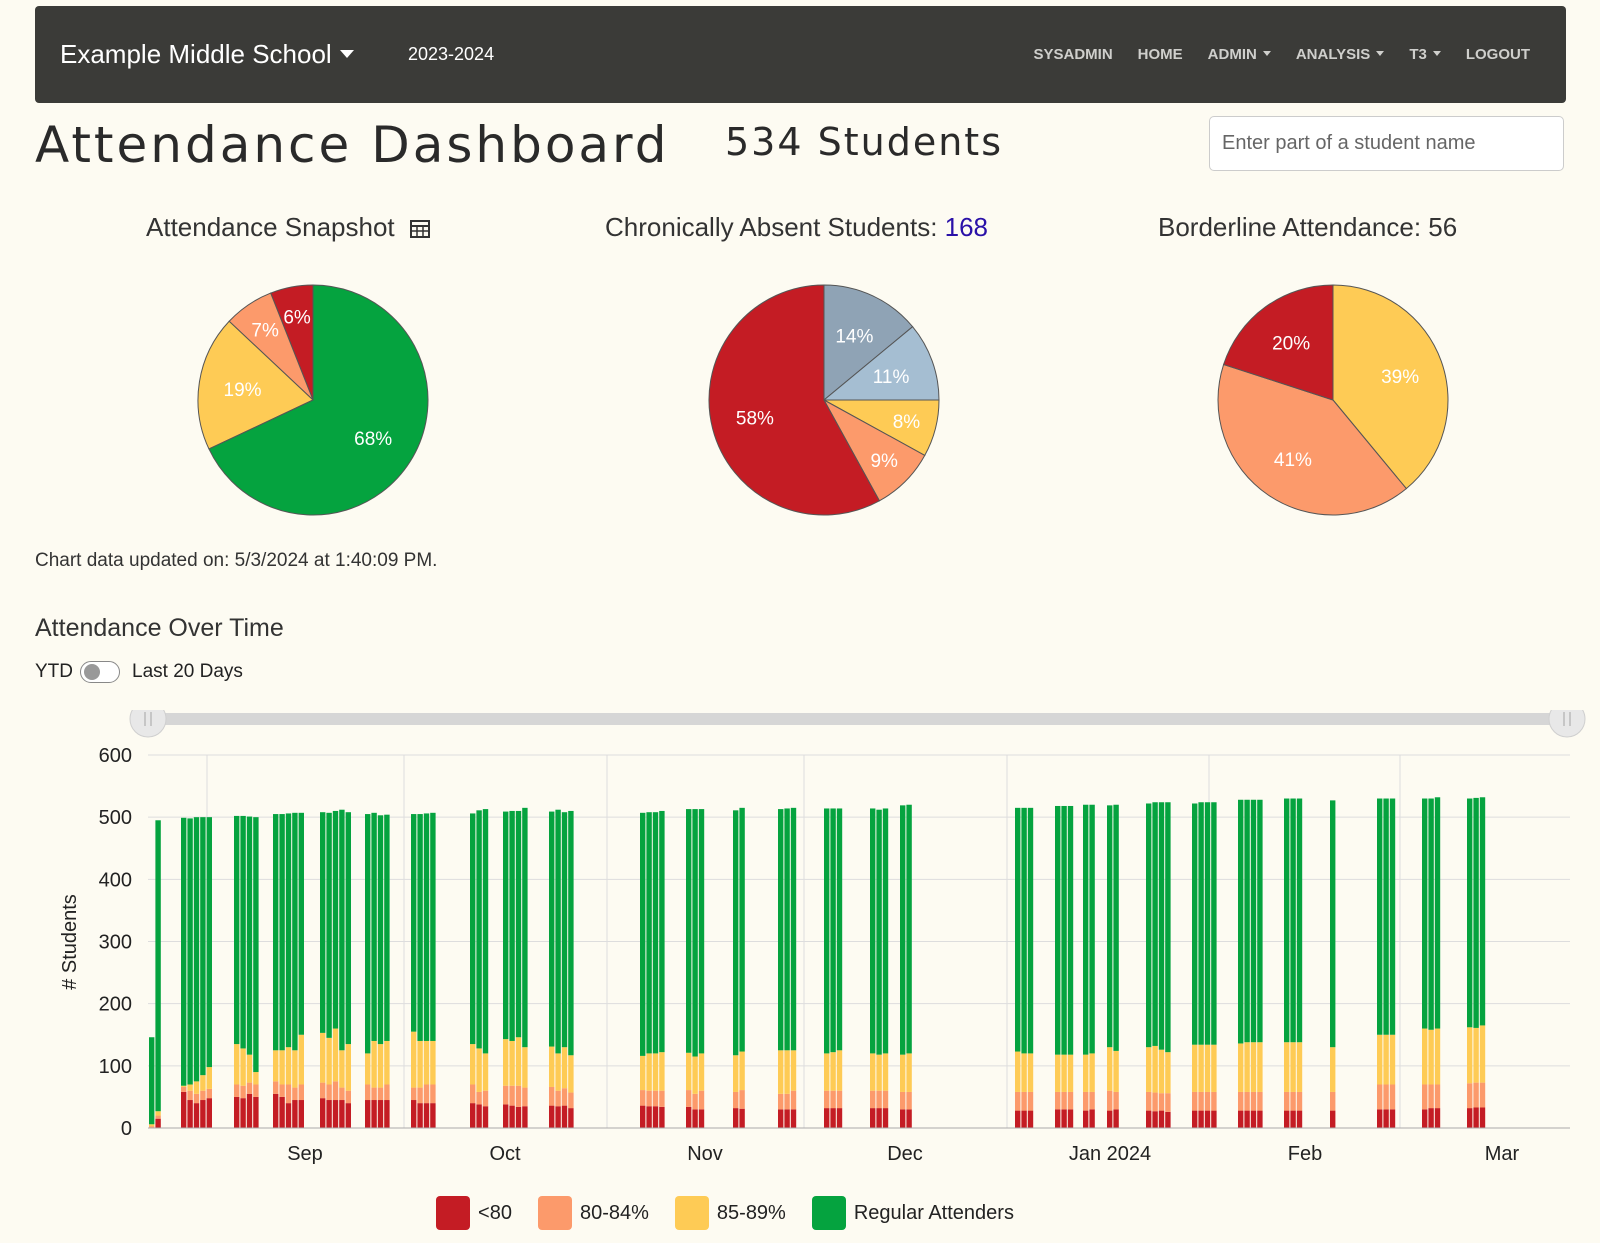 The height and width of the screenshot is (1243, 1600). I want to click on range-toggle, so click(100, 672).